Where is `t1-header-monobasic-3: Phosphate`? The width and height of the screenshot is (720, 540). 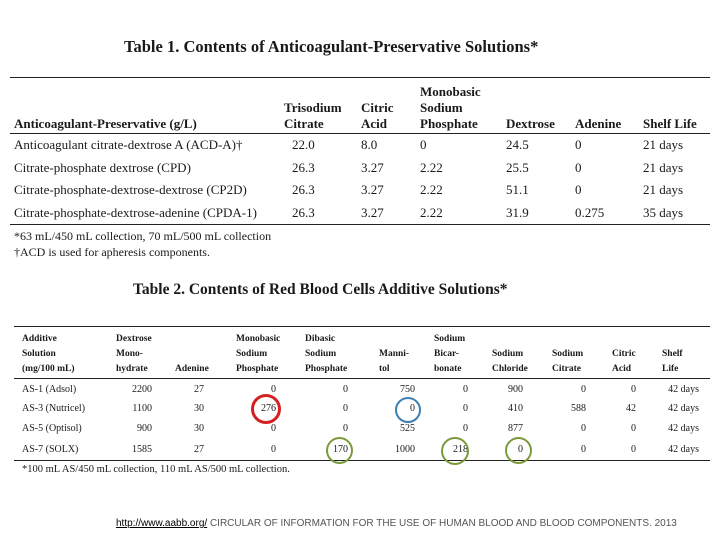
t1-header-monobasic-3: Phosphate is located at coordinates (449, 123).